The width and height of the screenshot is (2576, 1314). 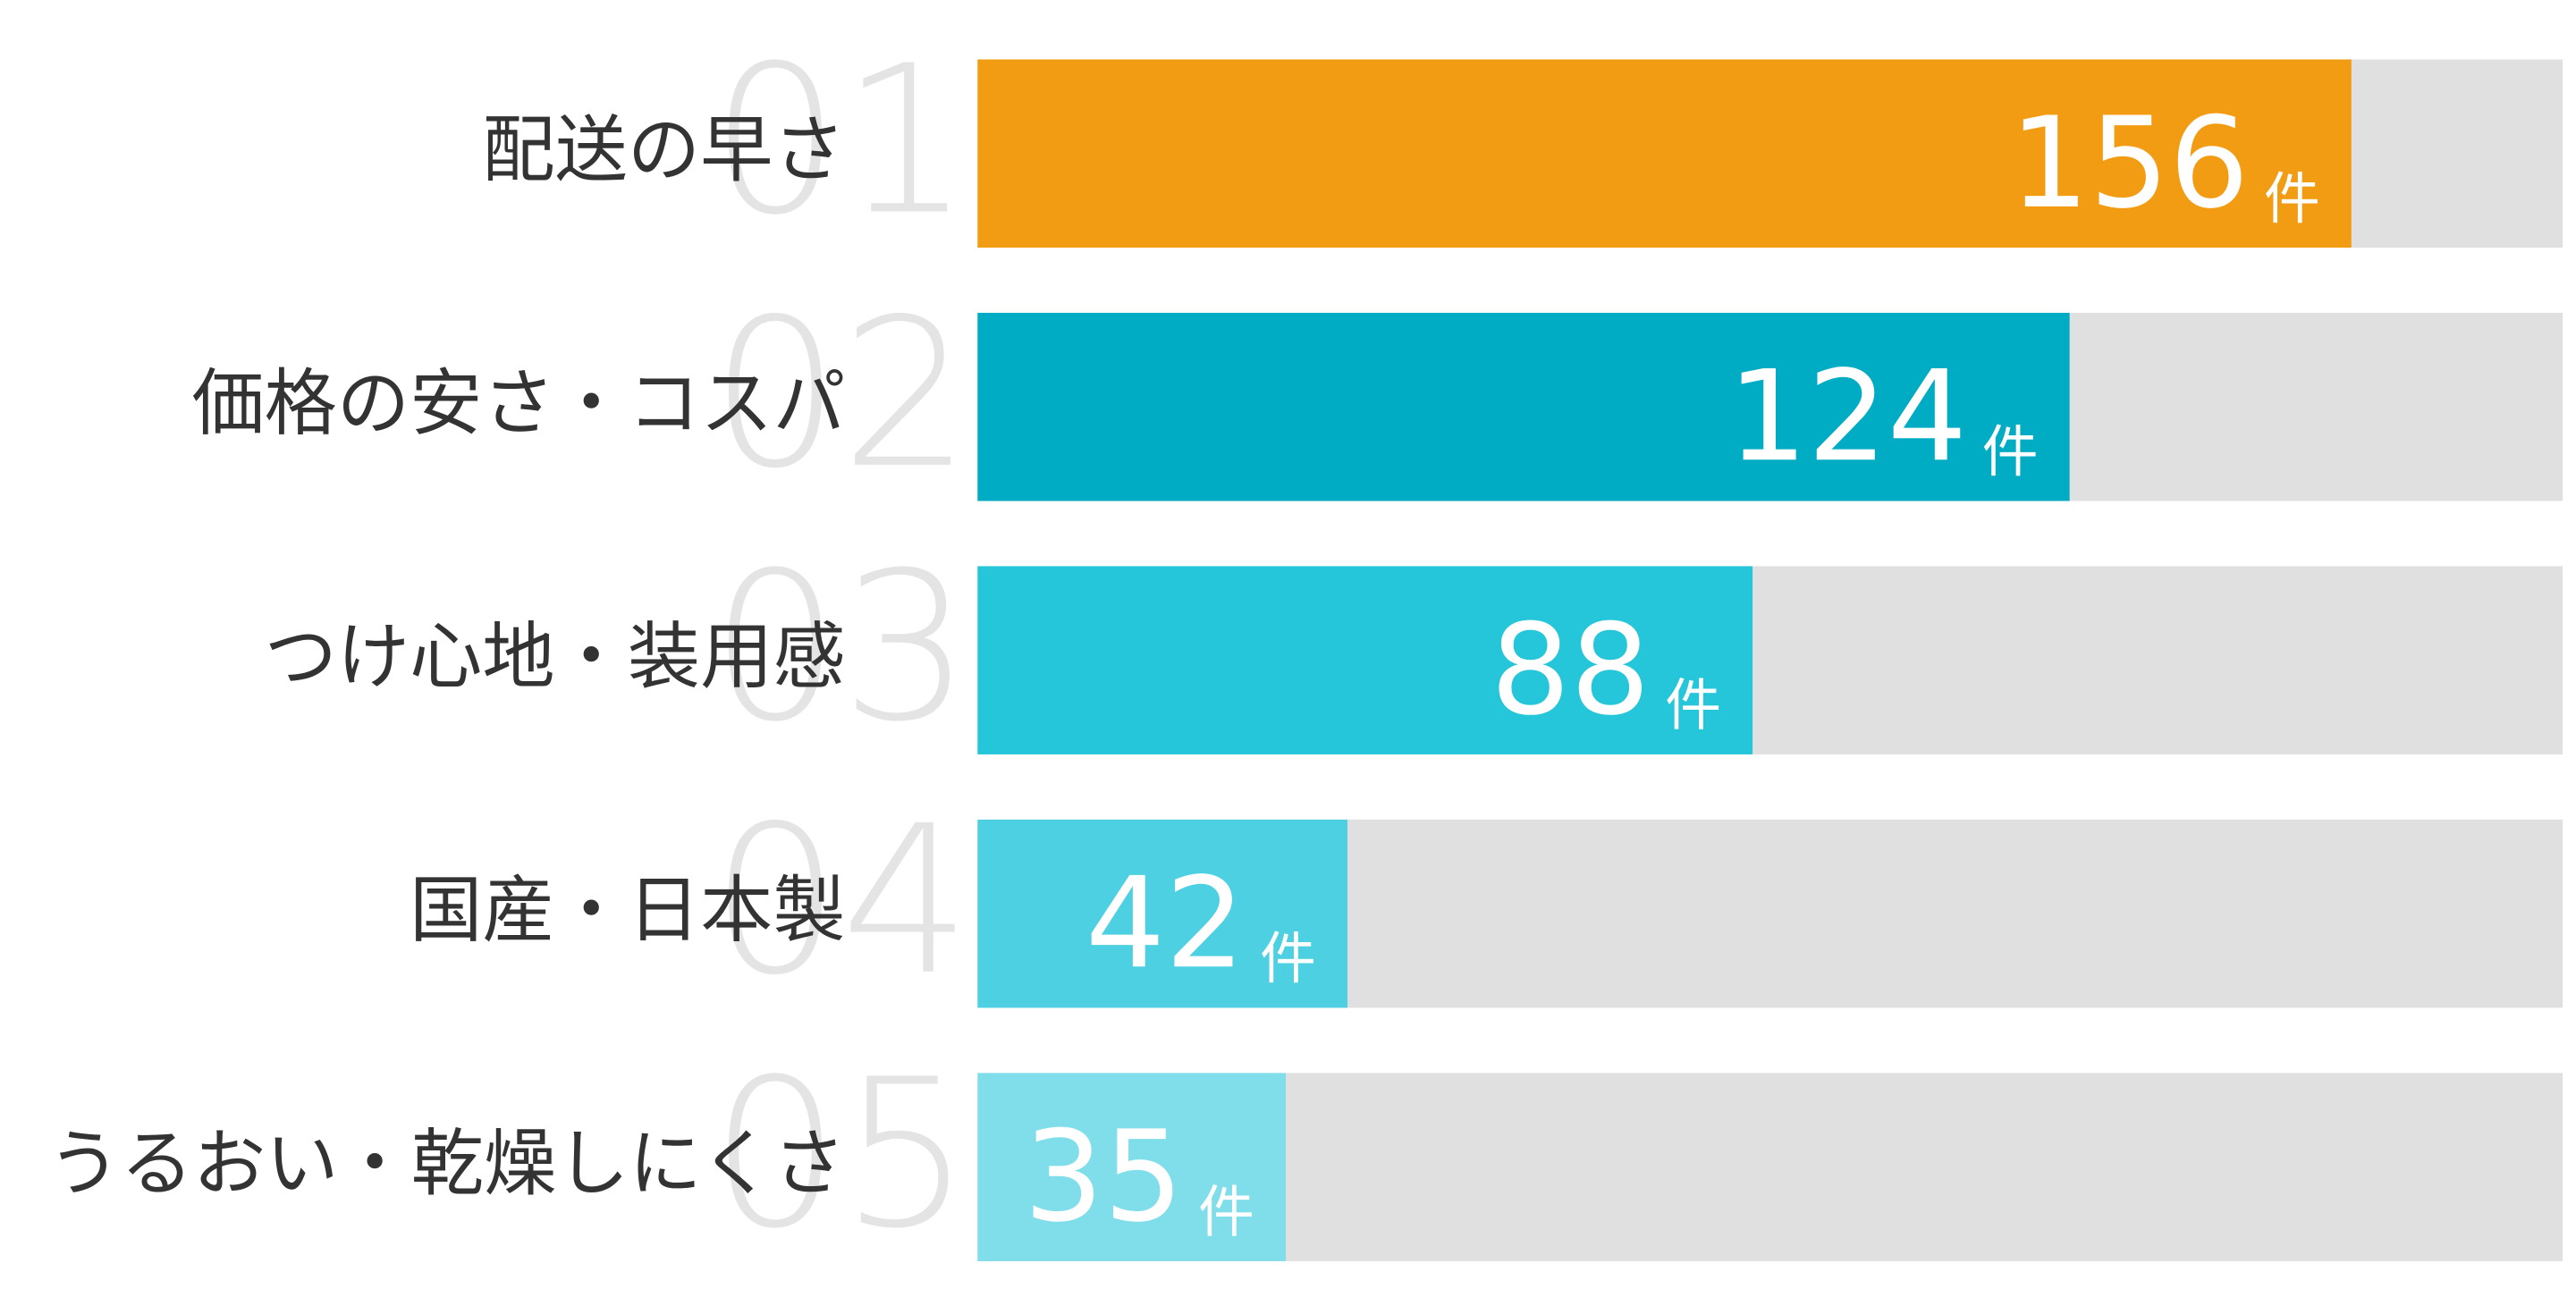 I want to click on rank-number: 04, so click(x=841, y=901).